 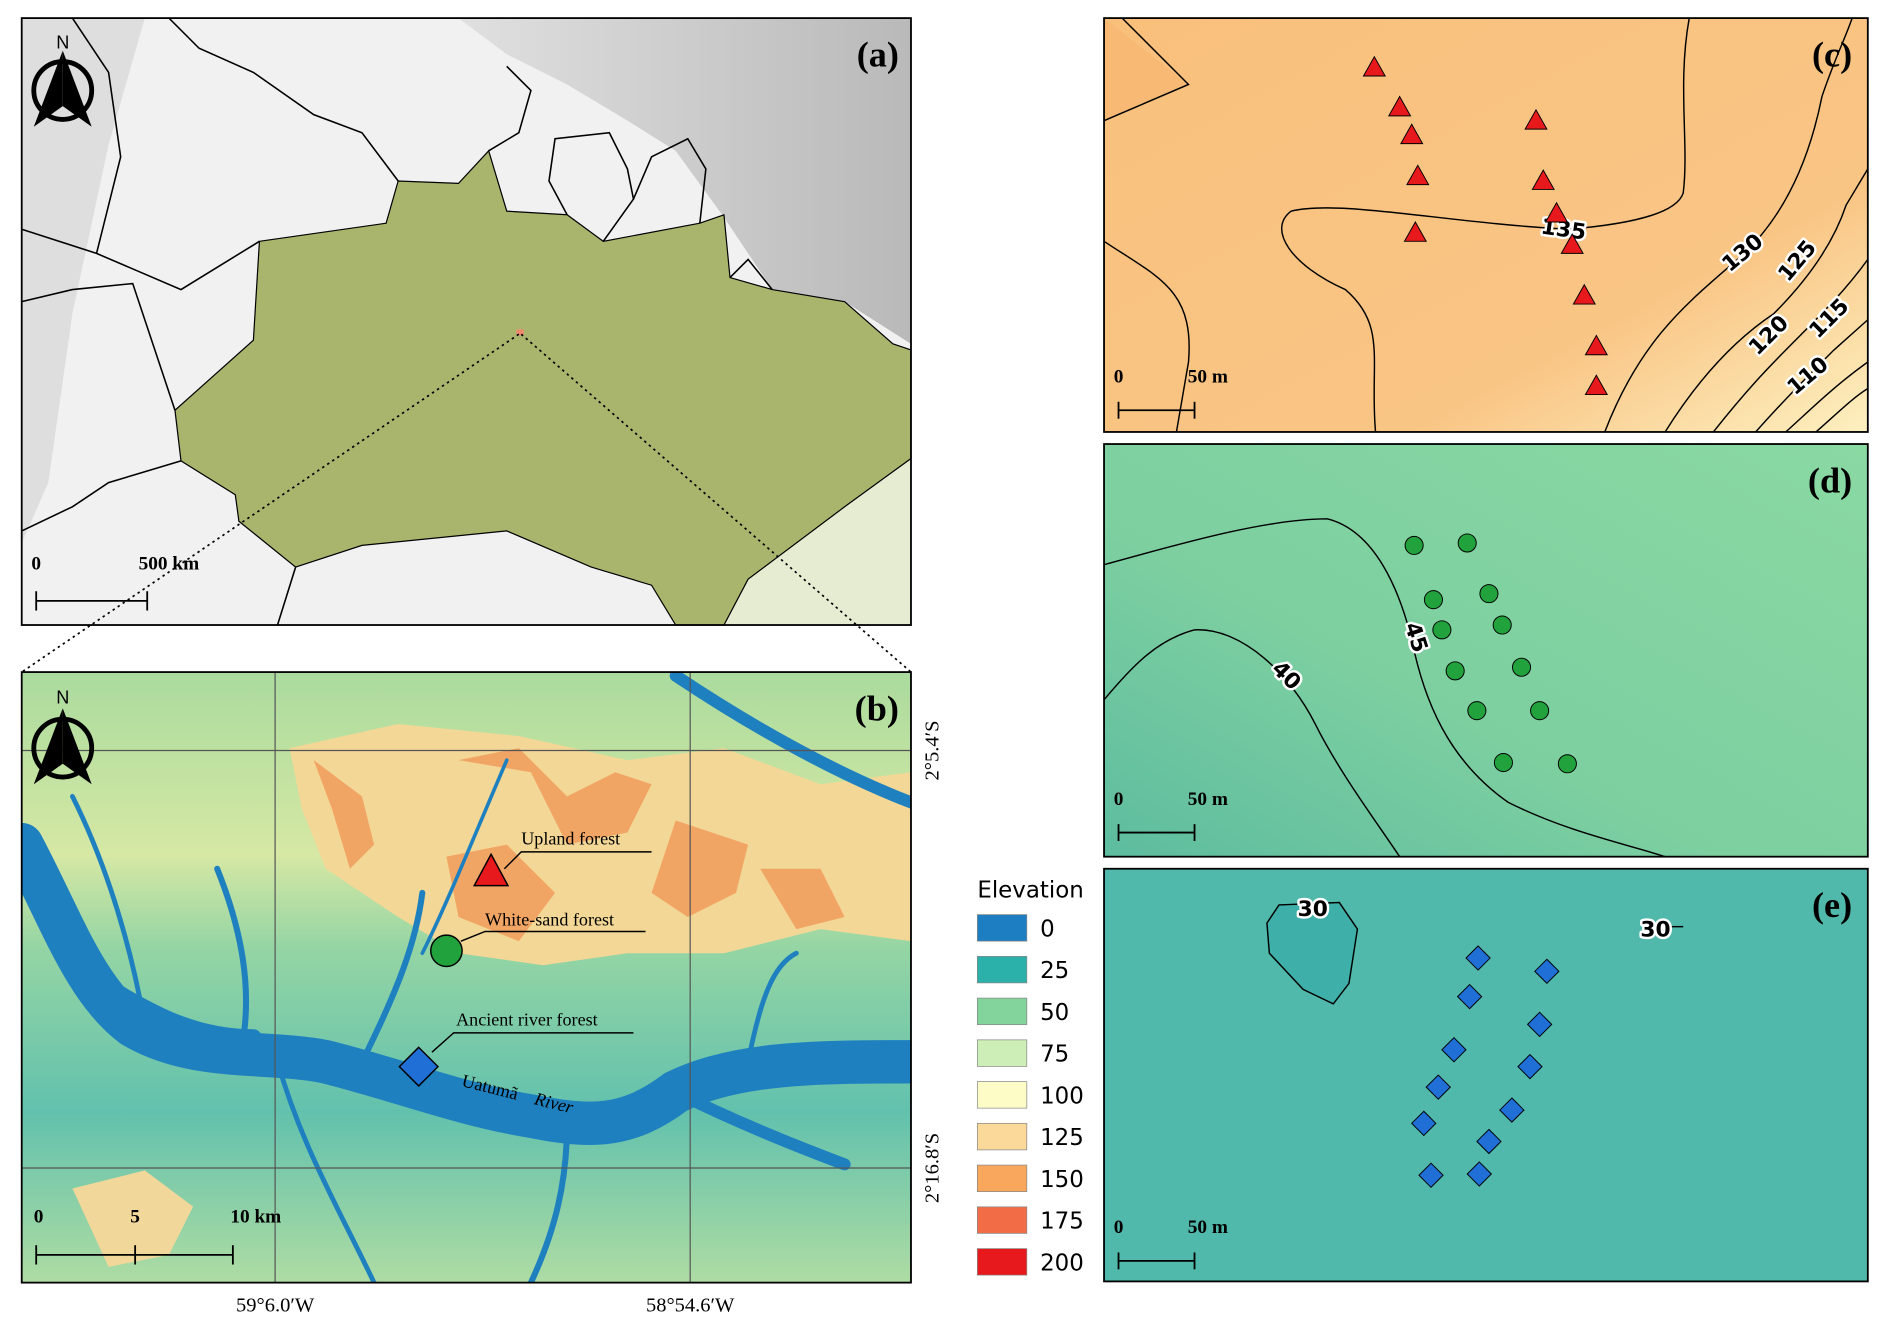 I want to click on hillshade, so click(x=83, y=280).